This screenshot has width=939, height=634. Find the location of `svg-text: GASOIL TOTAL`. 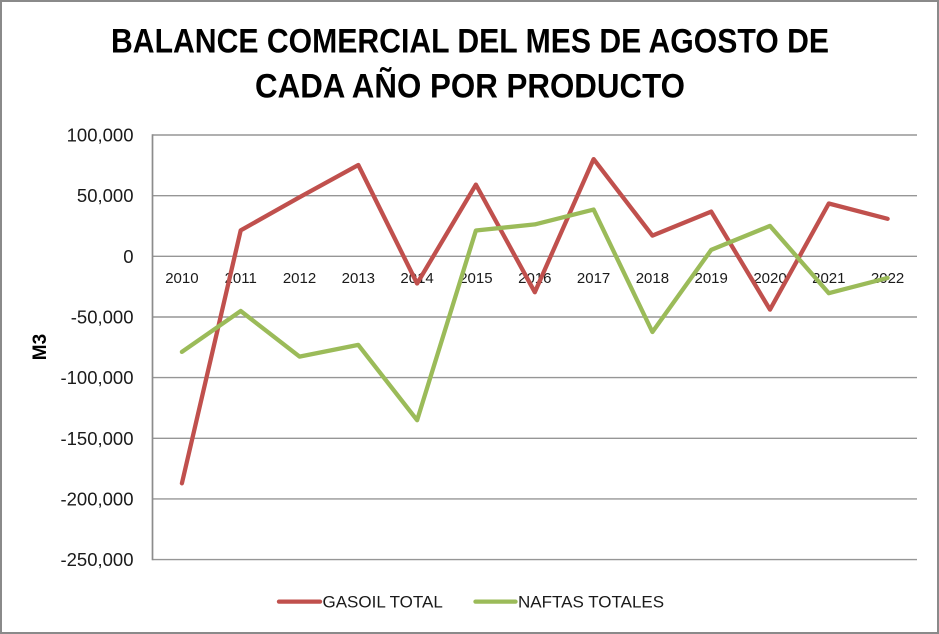

svg-text: GASOIL TOTAL is located at coordinates (383, 602).